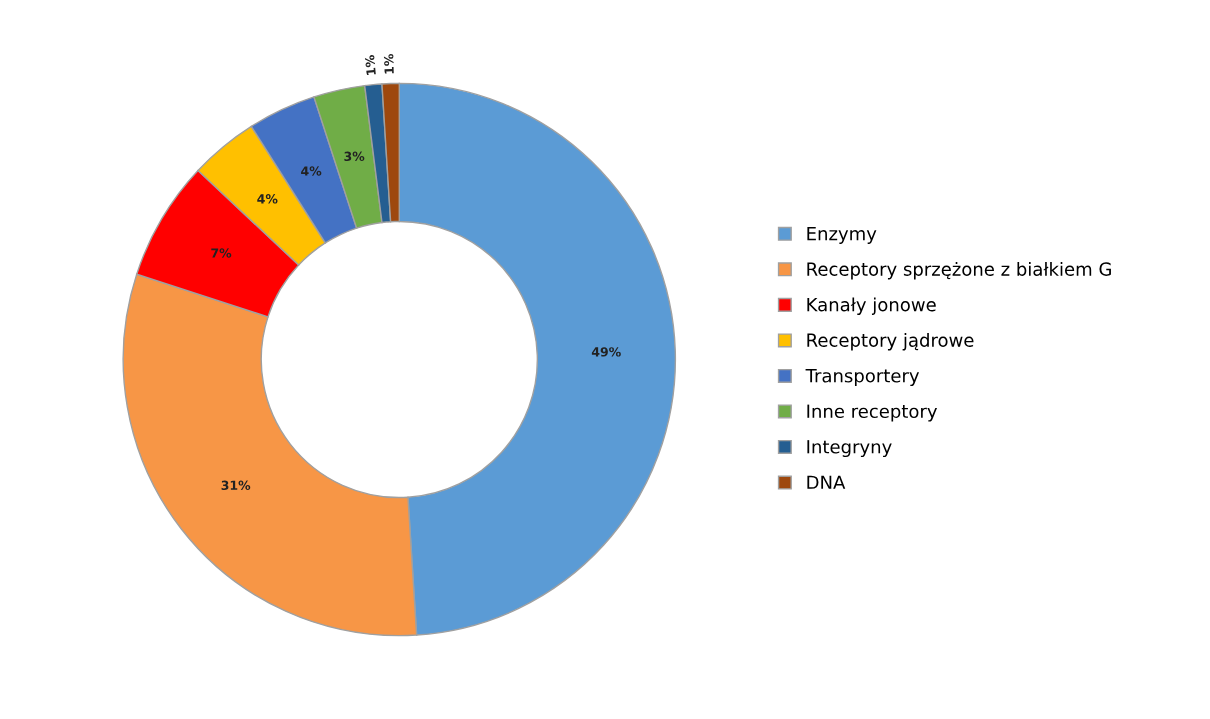 The height and width of the screenshot is (719, 1210). I want to click on legend-label: DNA, so click(826, 482).